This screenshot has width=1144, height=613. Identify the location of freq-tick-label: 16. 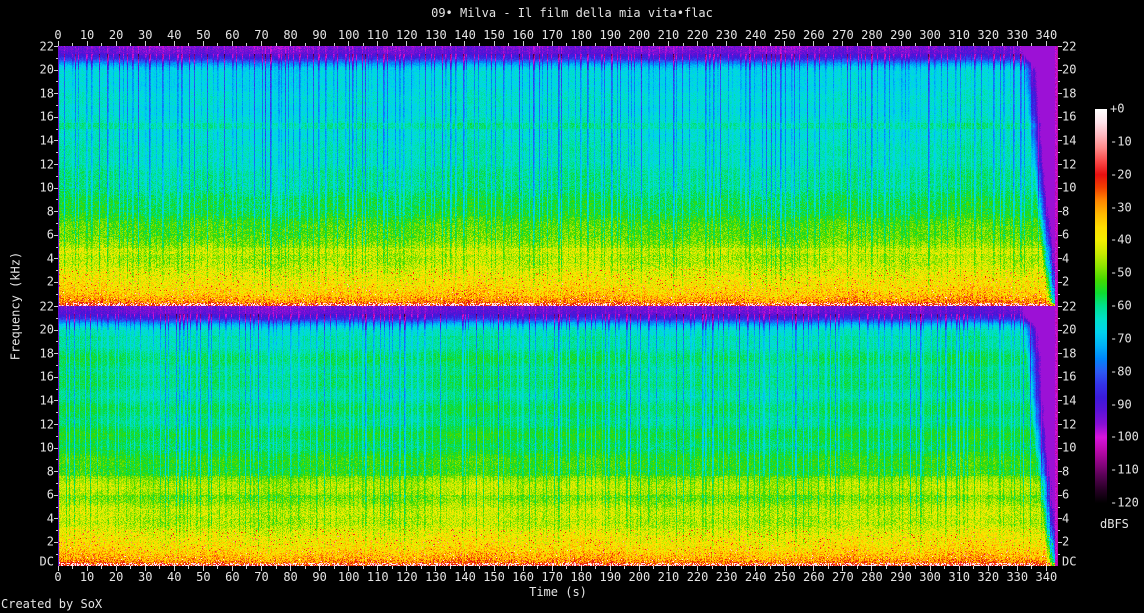
(1069, 116).